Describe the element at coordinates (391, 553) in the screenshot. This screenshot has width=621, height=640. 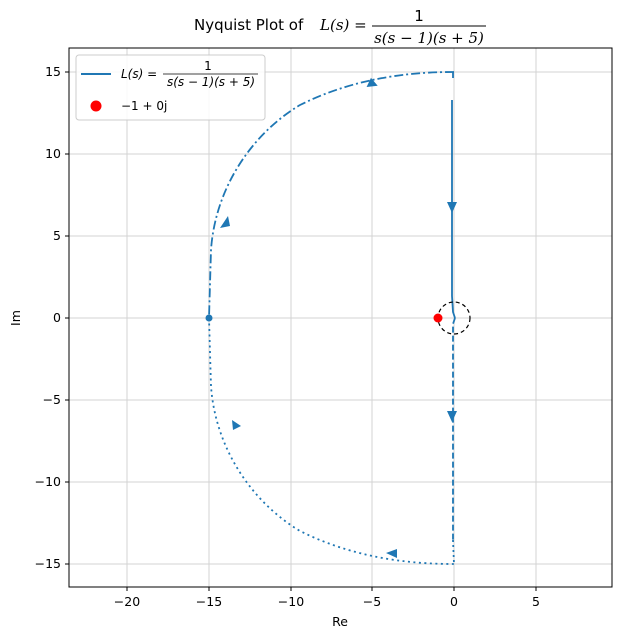
I see `arrow-left-bottom` at that location.